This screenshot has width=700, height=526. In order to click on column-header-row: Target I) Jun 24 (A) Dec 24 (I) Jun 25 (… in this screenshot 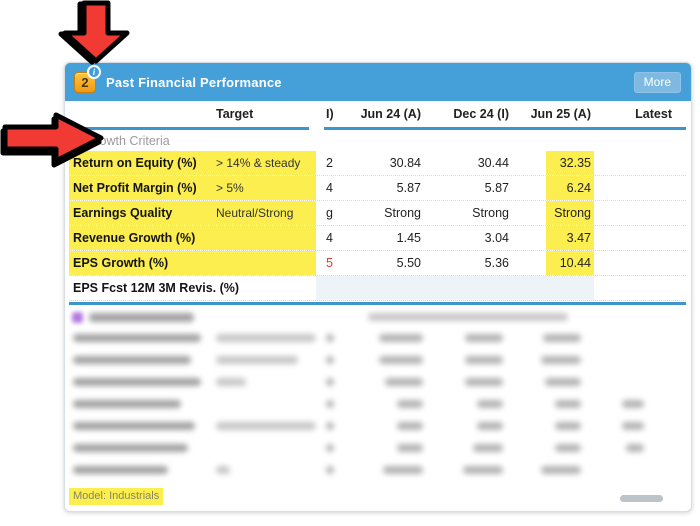, I will do `click(377, 114)`.